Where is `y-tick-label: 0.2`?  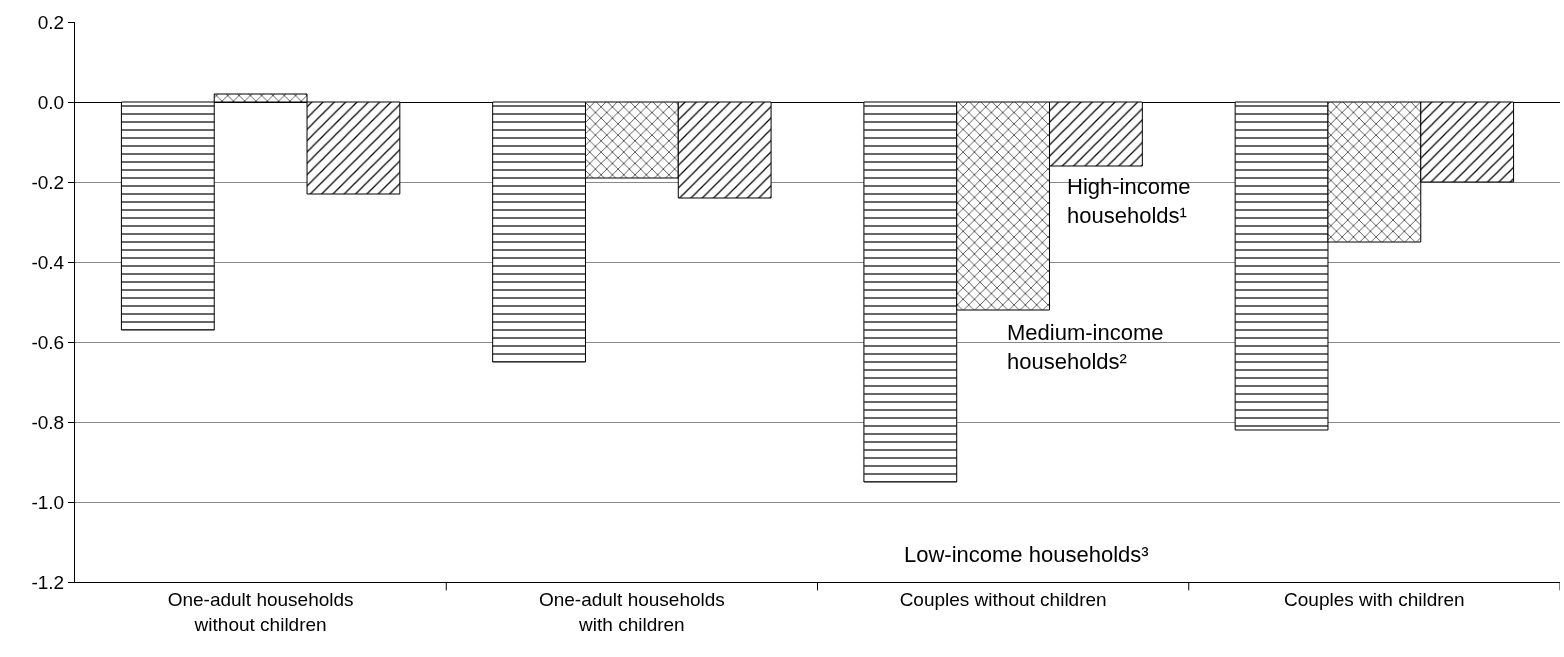
y-tick-label: 0.2 is located at coordinates (51, 22).